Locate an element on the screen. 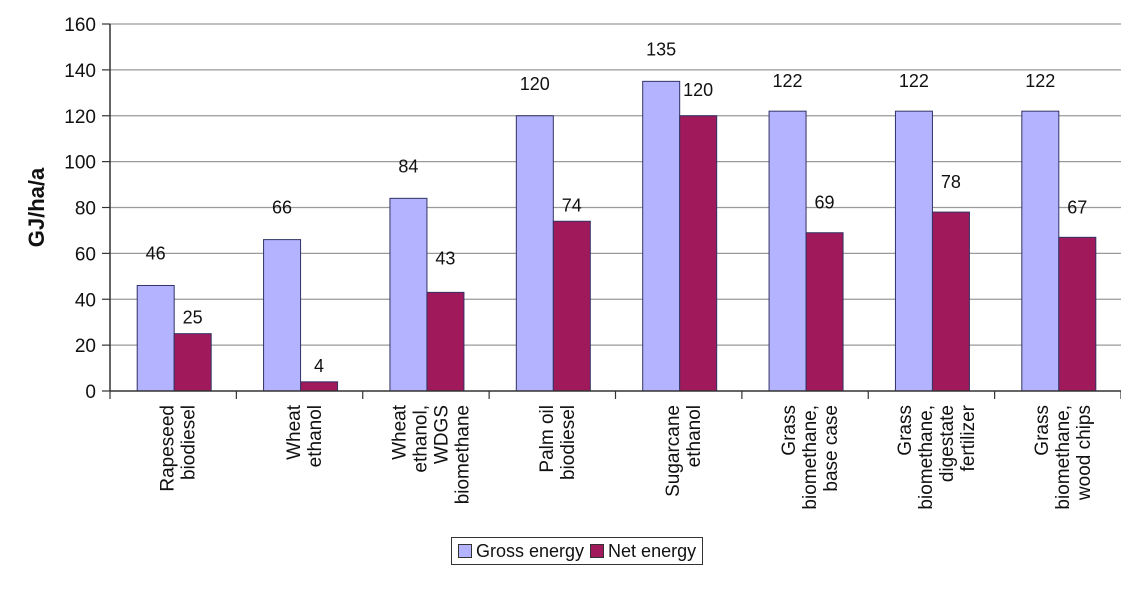 The width and height of the screenshot is (1121, 592). legend-swatch-gross is located at coordinates (465, 551).